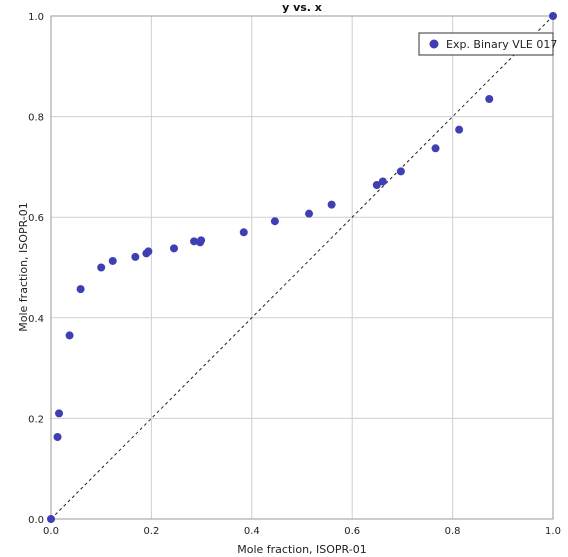 The image size is (568, 557). I want to click on y-tick-label: 0.8, so click(36, 118).